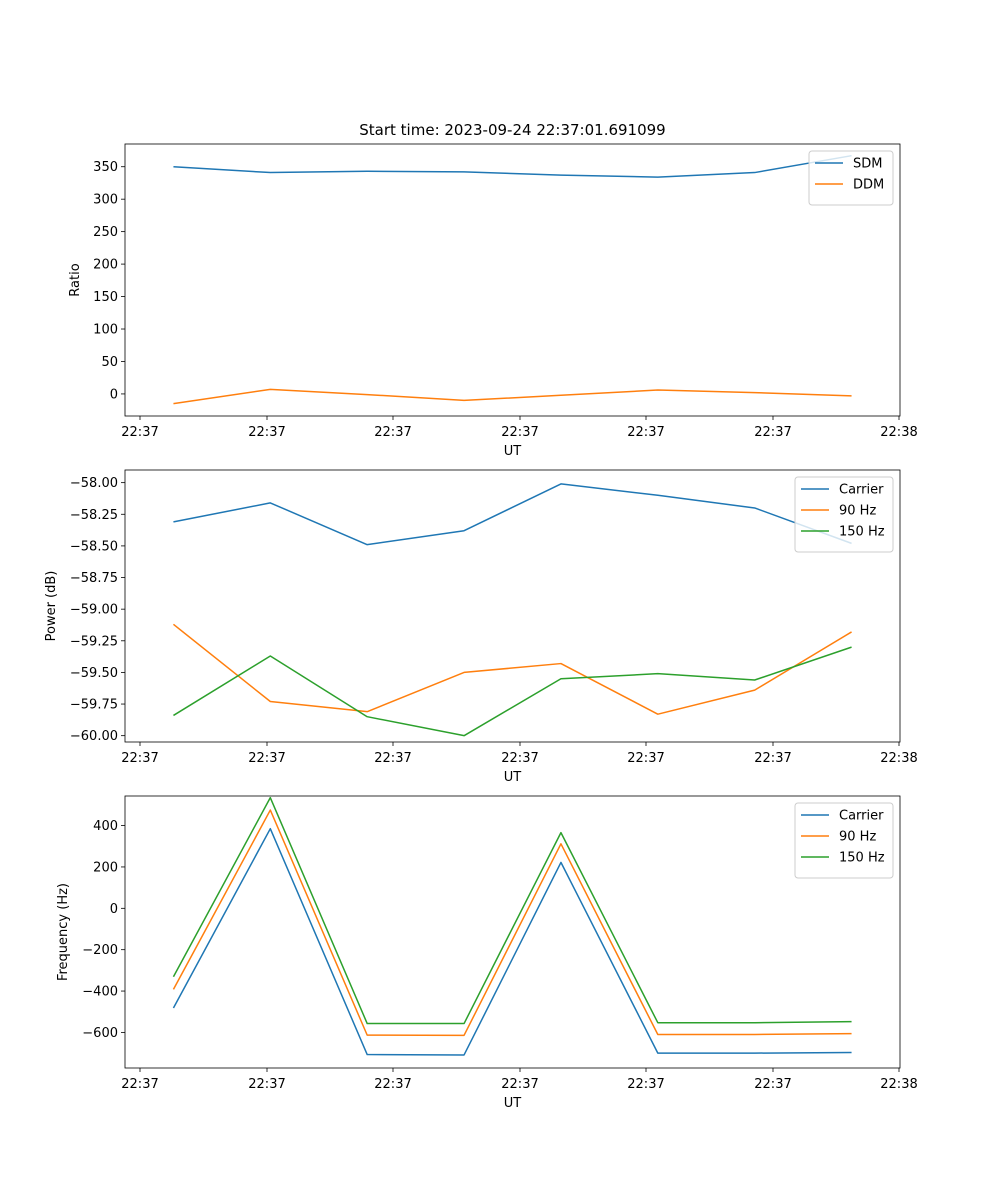  What do you see at coordinates (862, 858) in the screenshot?
I see `frequency-legend-label: 150 Hz` at bounding box center [862, 858].